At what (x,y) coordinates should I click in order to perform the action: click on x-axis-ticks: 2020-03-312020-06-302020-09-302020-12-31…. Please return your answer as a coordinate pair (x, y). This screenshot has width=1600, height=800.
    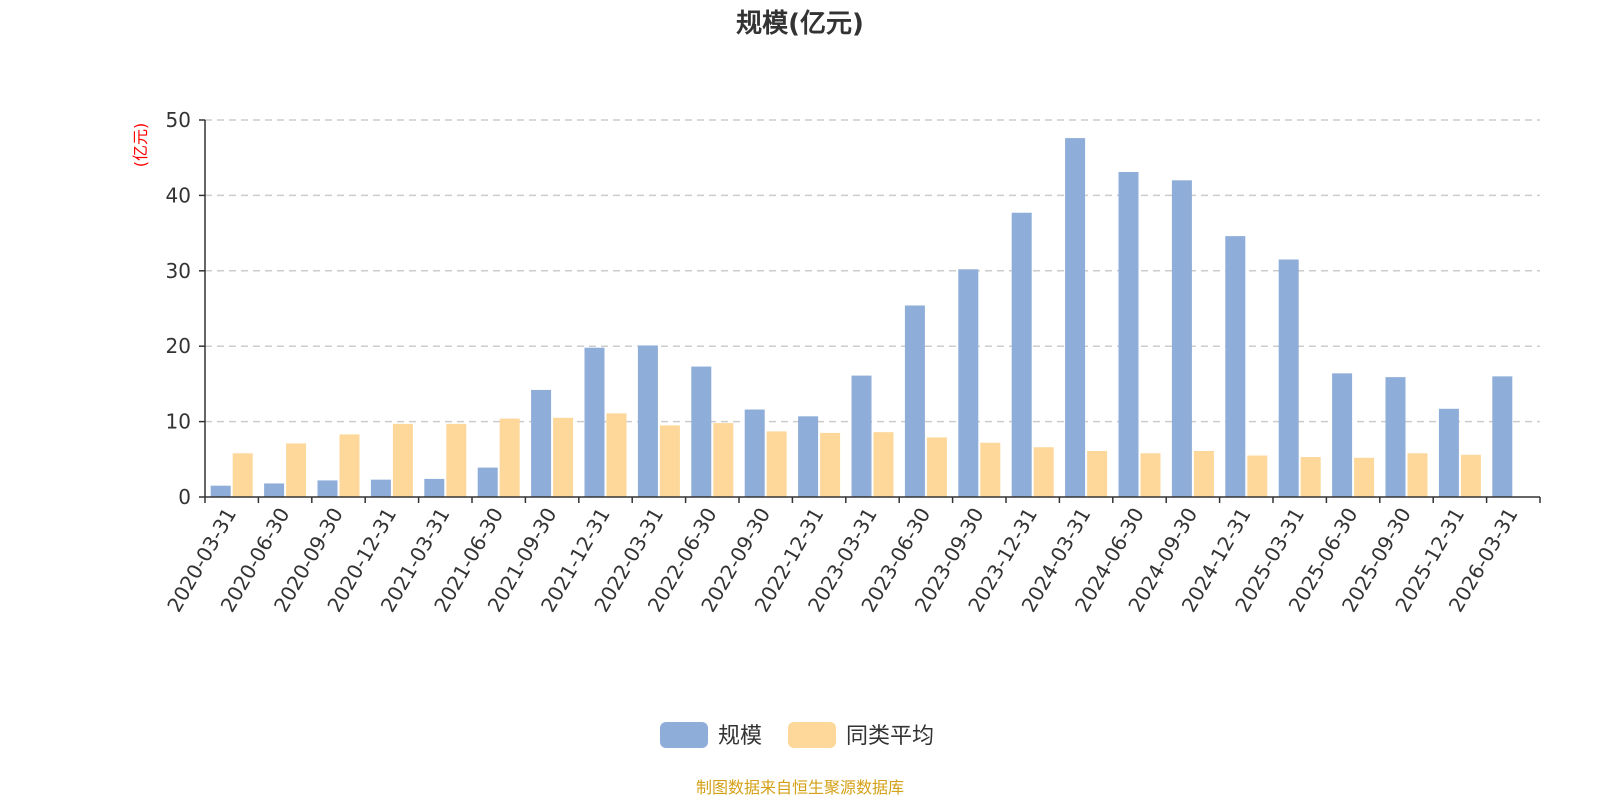
    Looking at the image, I should click on (851, 556).